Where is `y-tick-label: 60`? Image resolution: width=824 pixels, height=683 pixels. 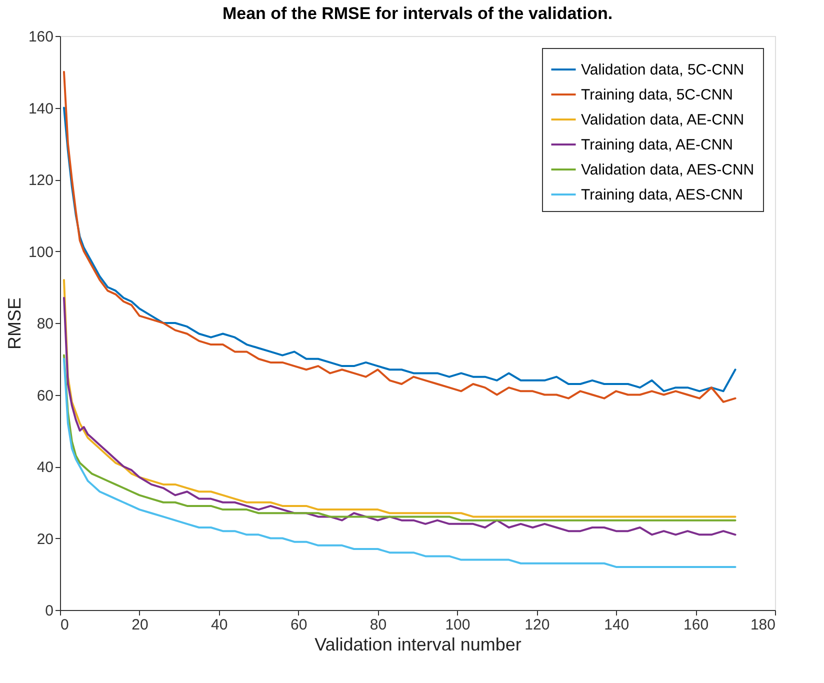 y-tick-label: 60 is located at coordinates (45, 395).